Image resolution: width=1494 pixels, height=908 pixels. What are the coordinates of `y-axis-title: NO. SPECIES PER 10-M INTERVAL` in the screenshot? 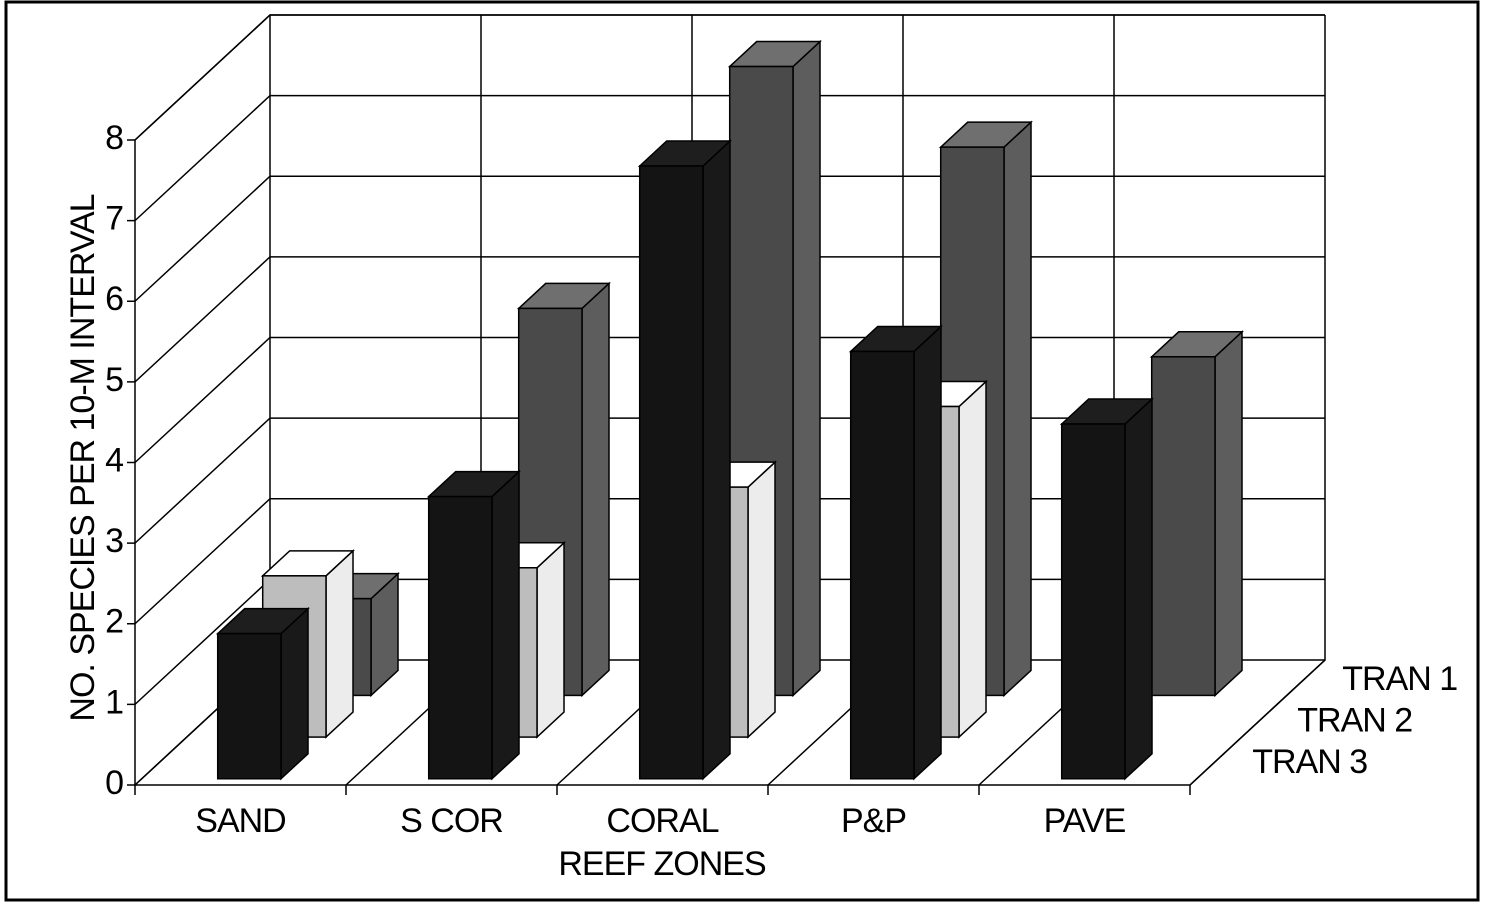 It's located at (83, 457).